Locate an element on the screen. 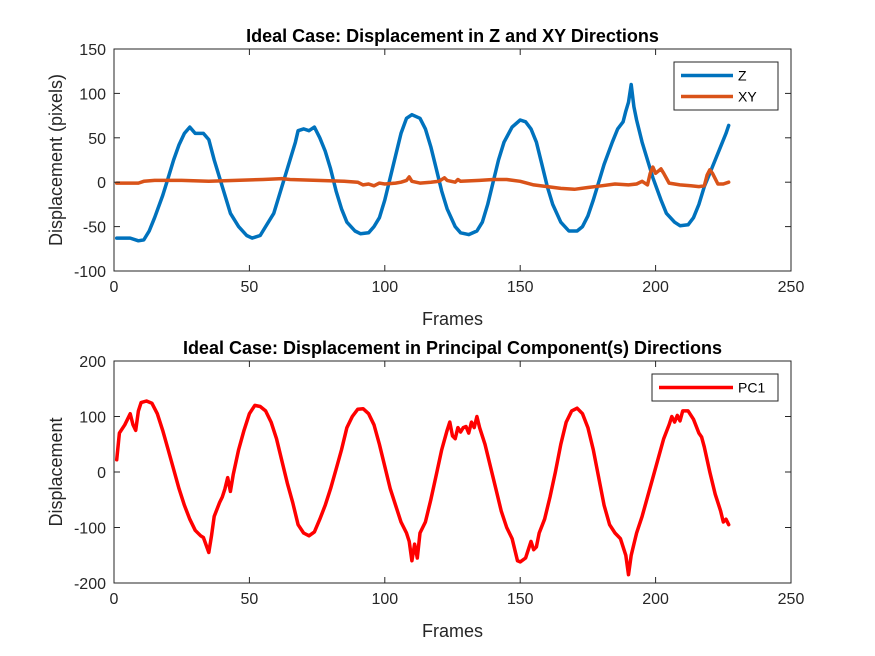 Image resolution: width=875 pixels, height=656 pixels. legend: PC1 is located at coordinates (715, 387).